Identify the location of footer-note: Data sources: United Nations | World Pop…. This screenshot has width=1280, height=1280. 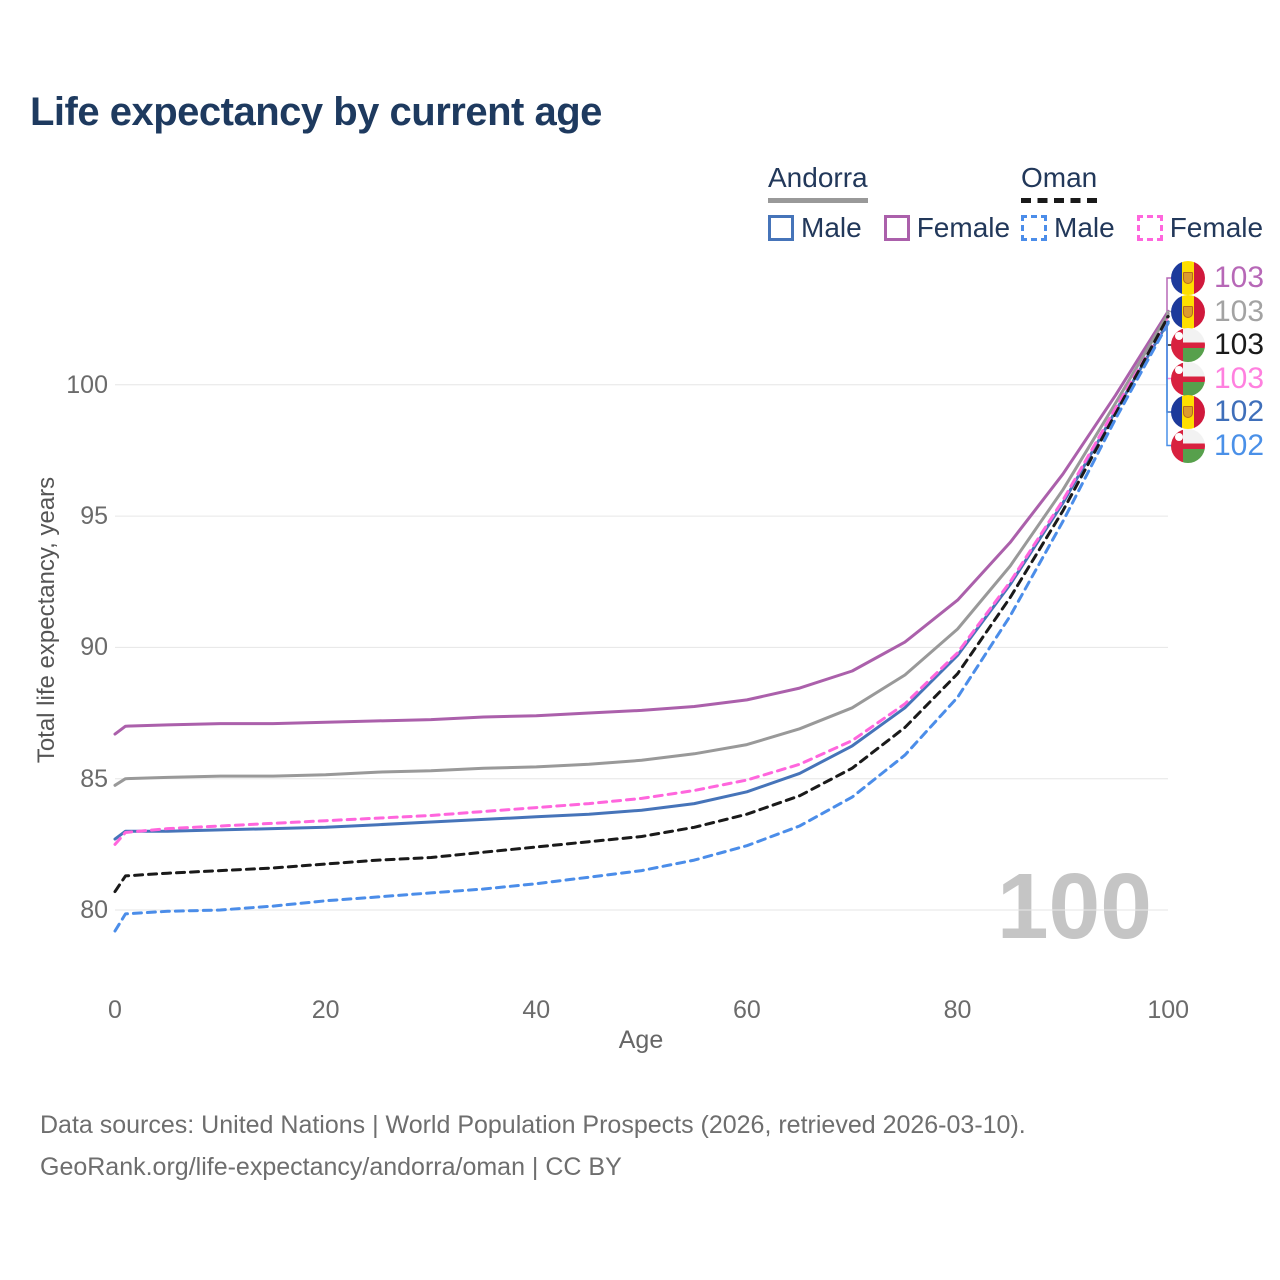
(533, 1146).